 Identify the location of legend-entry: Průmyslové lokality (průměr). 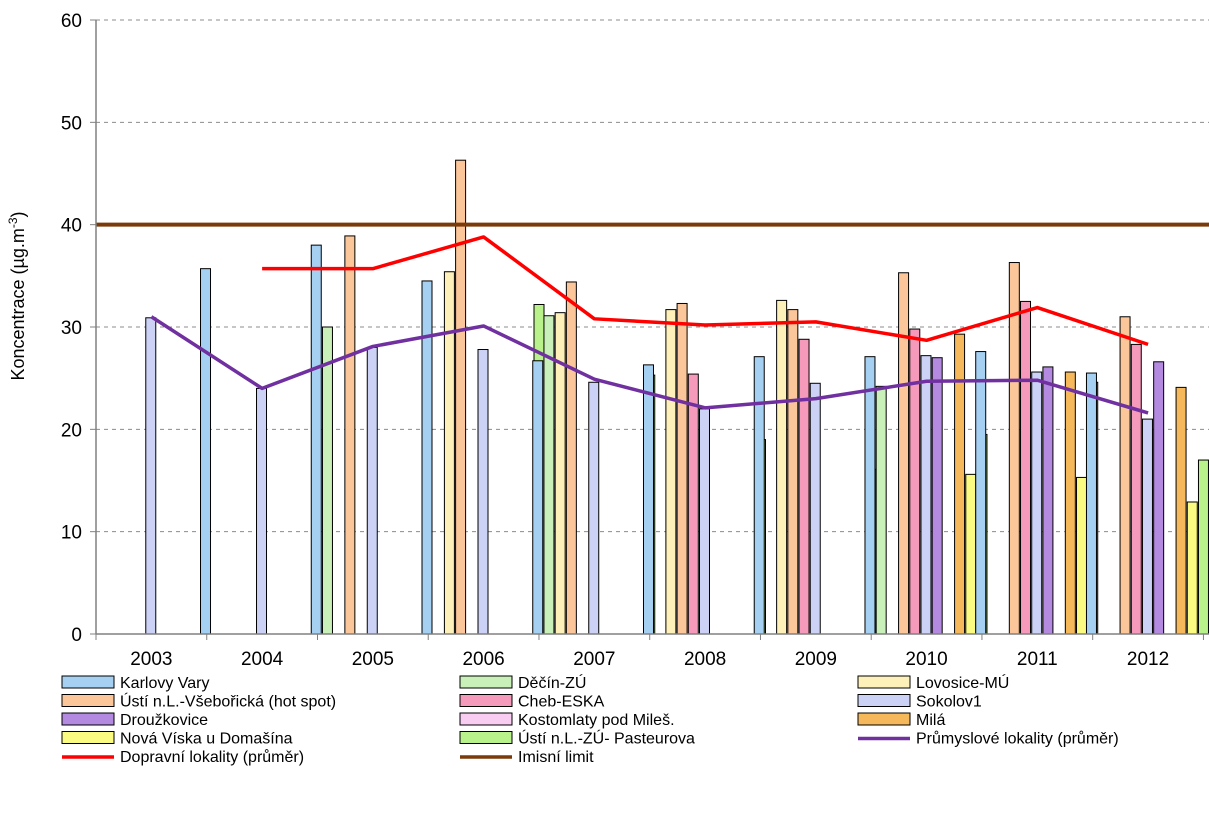
(988, 739).